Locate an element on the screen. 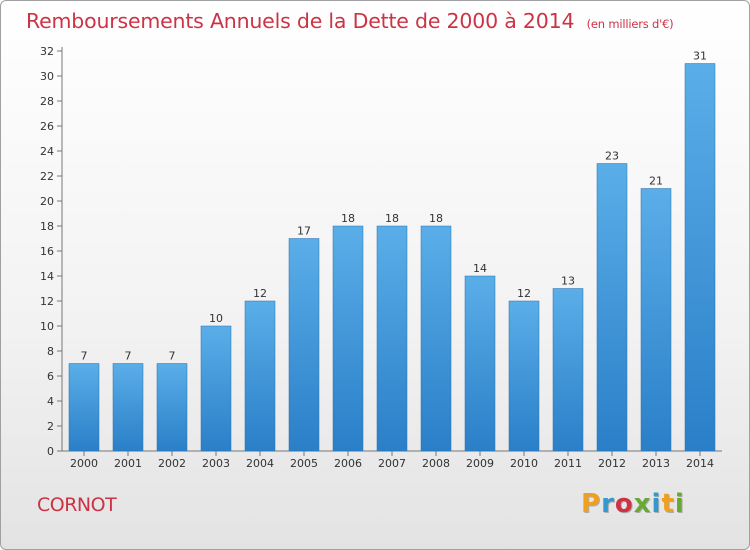  logo-letter: o is located at coordinates (624, 504).